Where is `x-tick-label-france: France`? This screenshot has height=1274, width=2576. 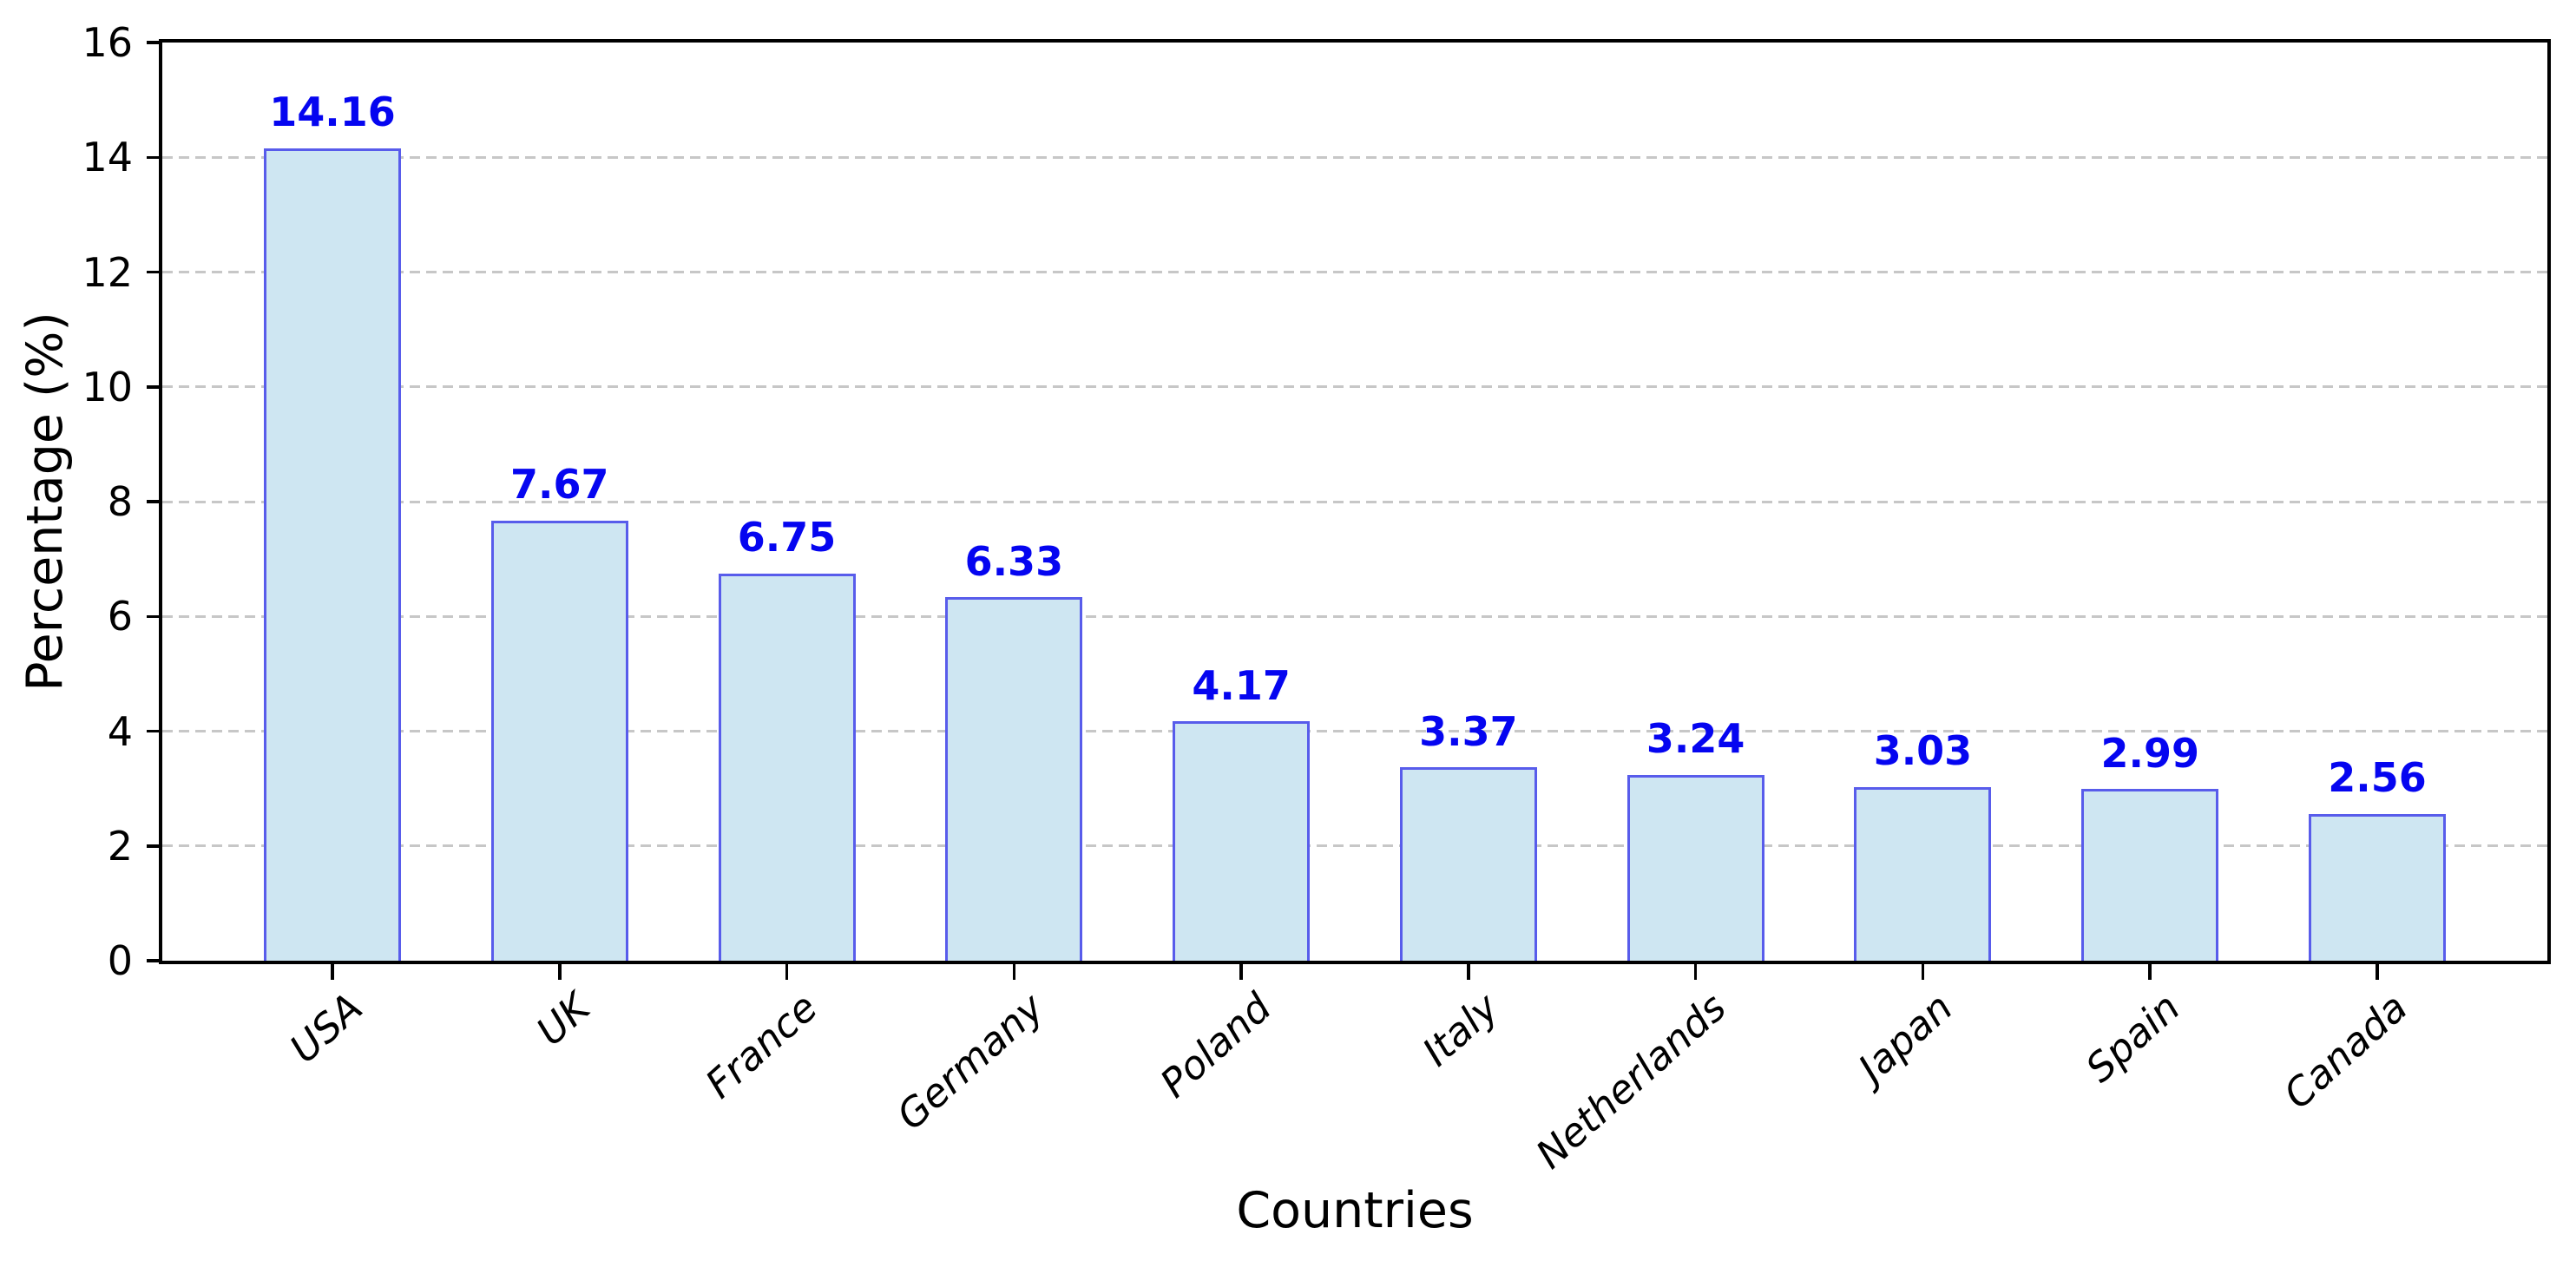 x-tick-label-france: France is located at coordinates (761, 1045).